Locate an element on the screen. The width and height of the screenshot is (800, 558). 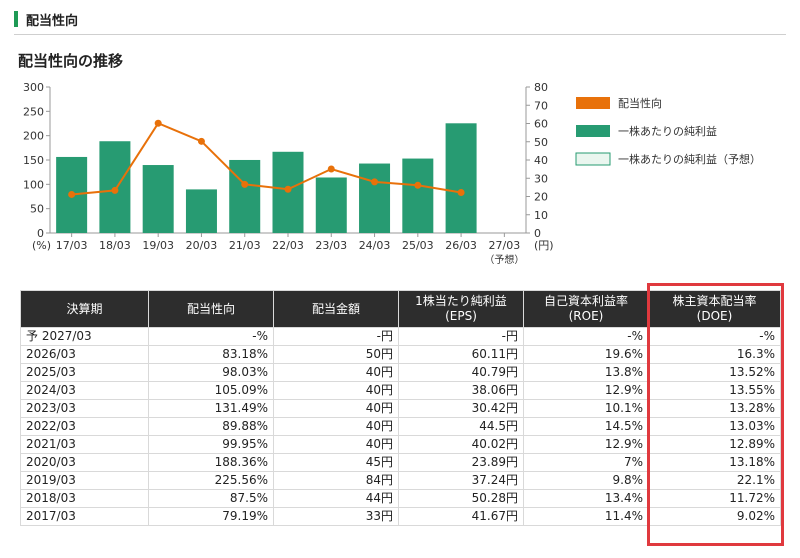
value-cell: 60.11円 is located at coordinates (461, 354).